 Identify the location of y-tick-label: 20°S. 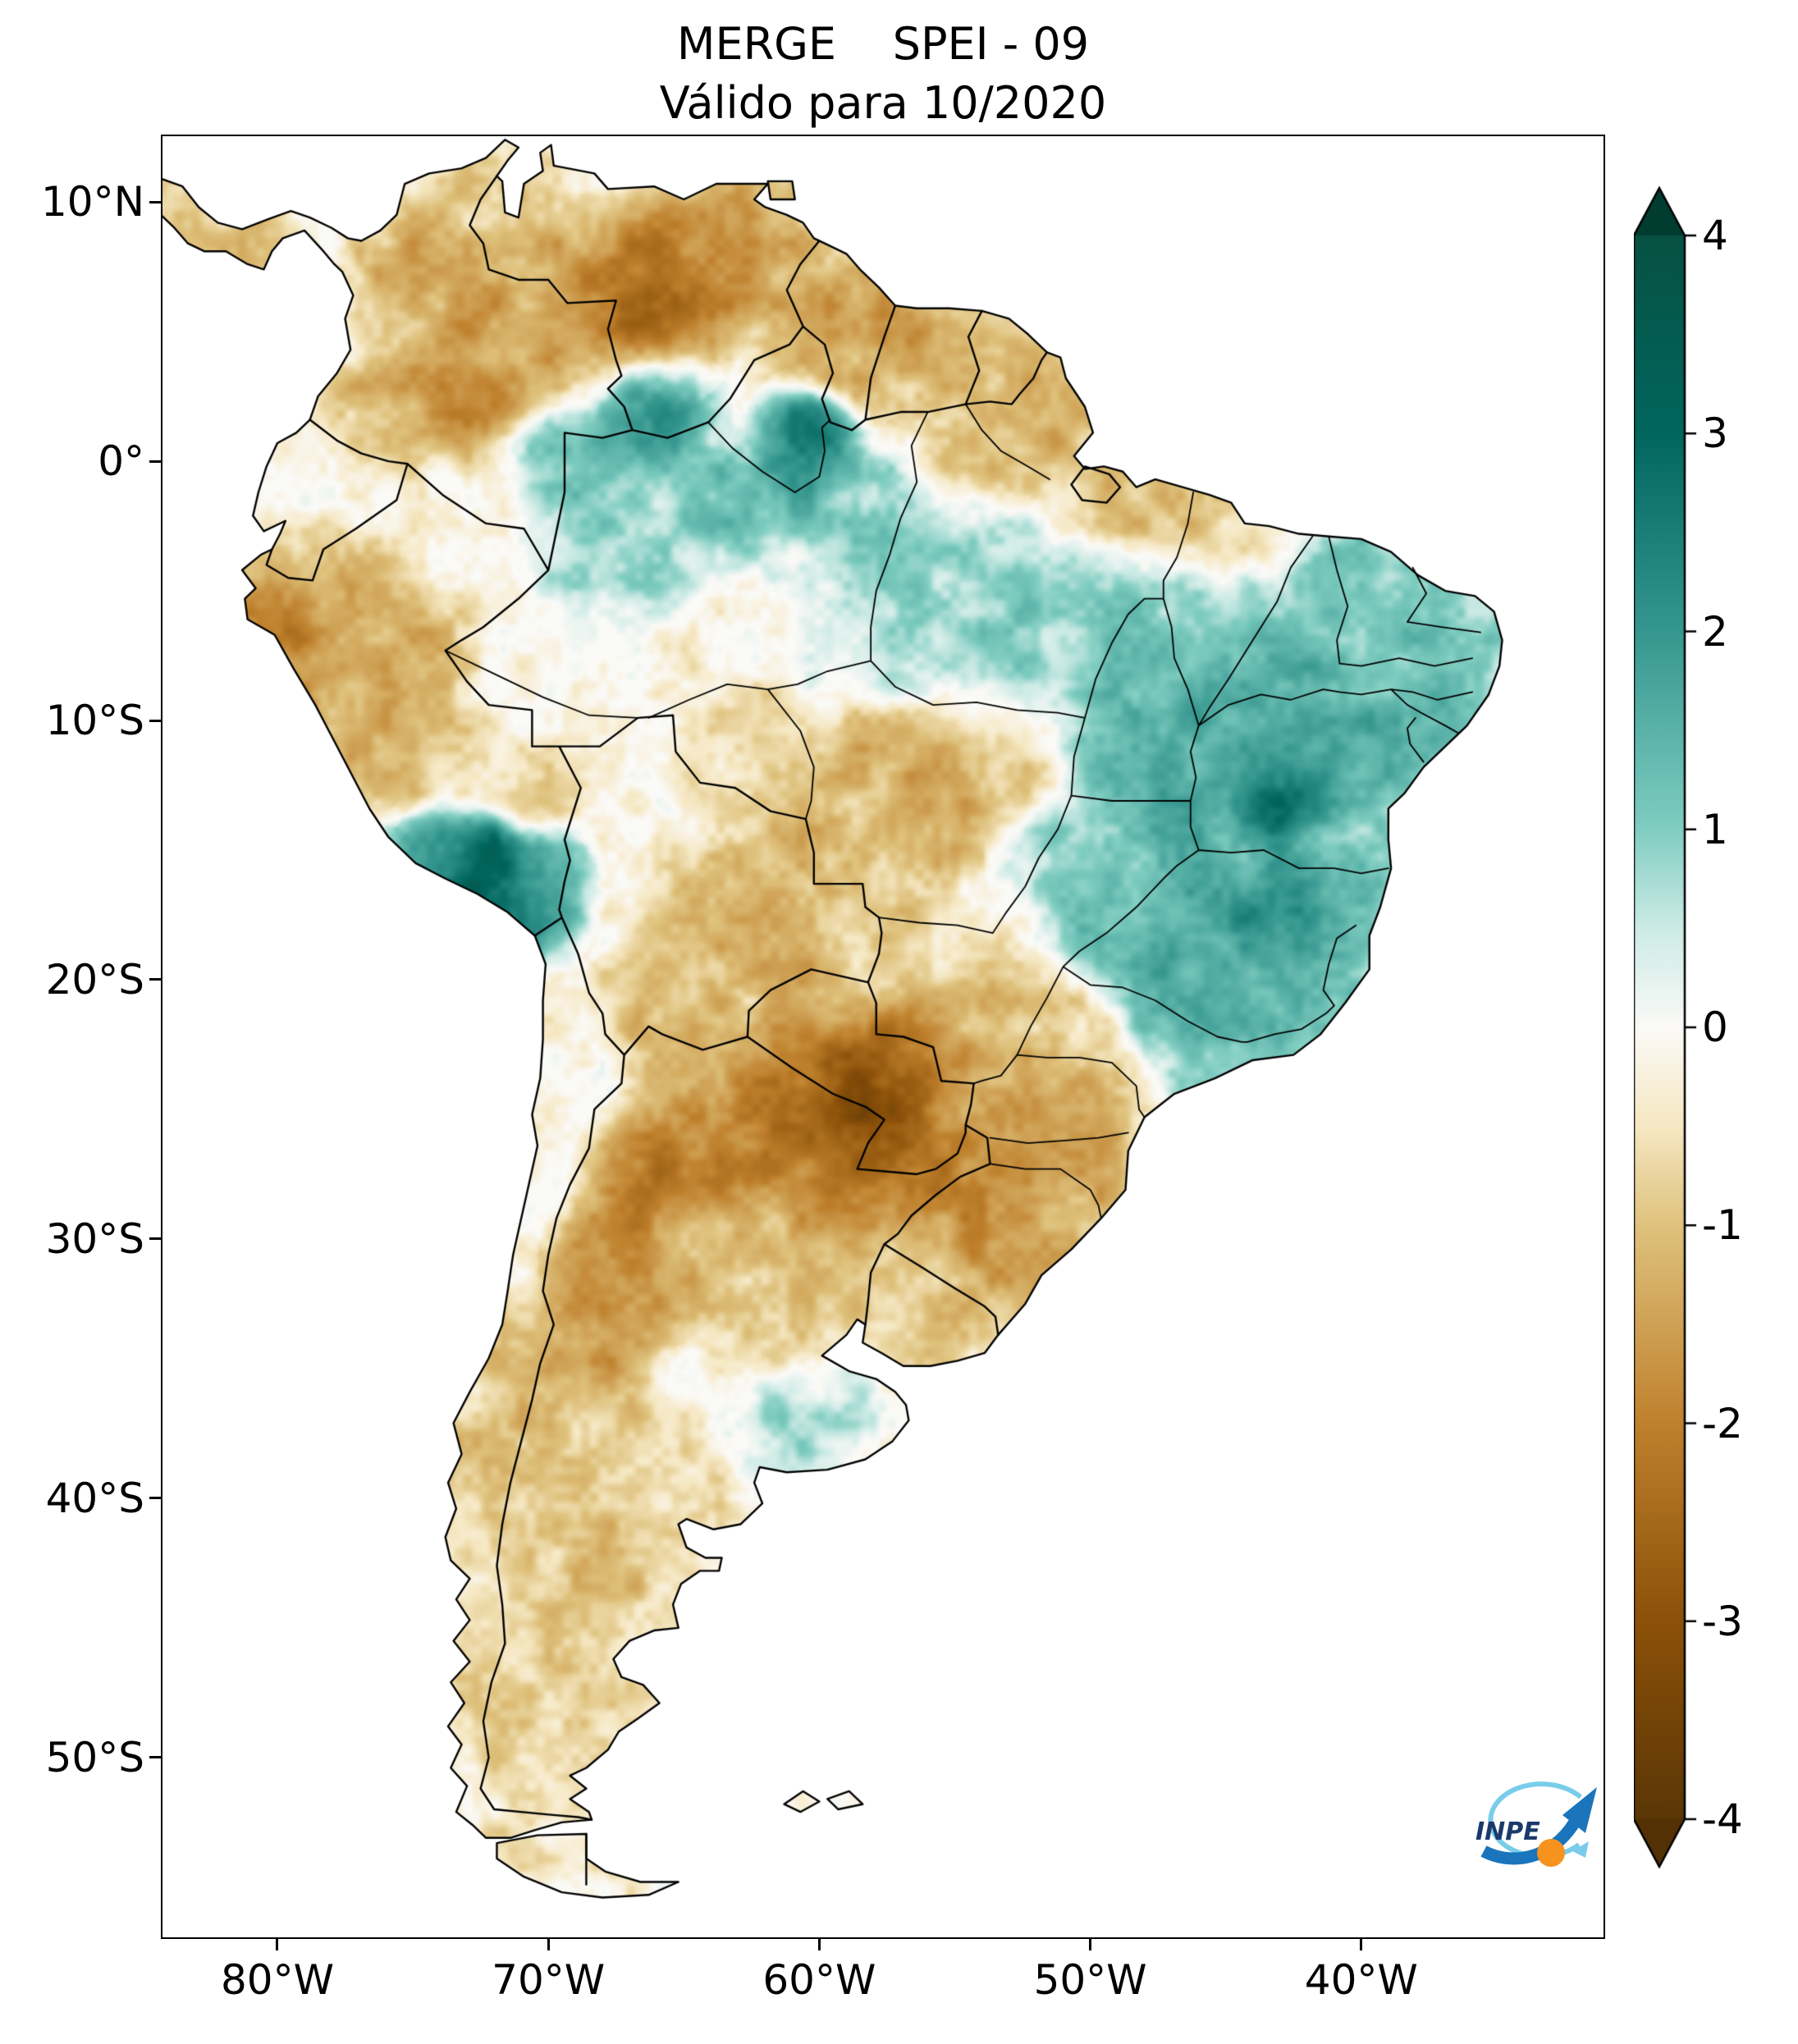
(94, 979).